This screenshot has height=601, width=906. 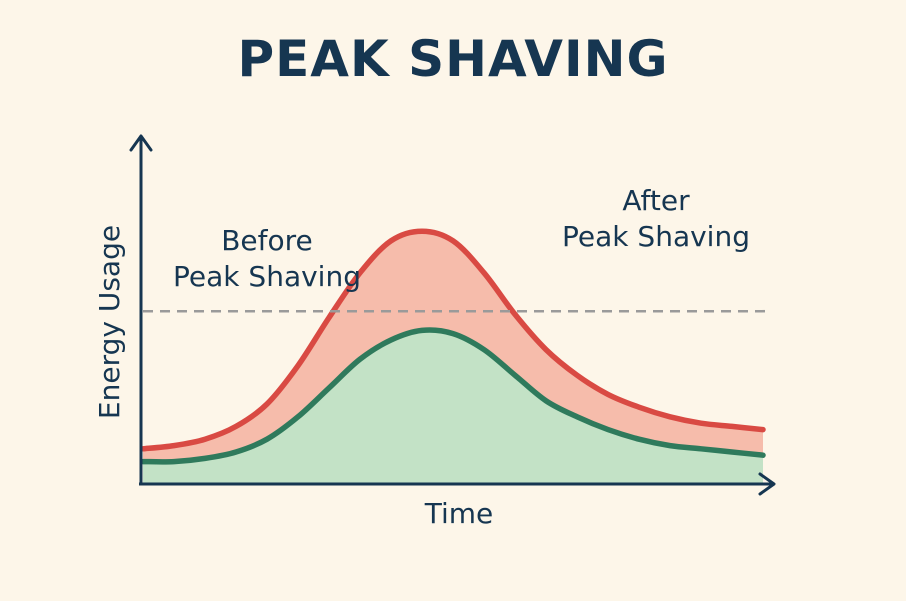 I want to click on x-axis, so click(x=457, y=484).